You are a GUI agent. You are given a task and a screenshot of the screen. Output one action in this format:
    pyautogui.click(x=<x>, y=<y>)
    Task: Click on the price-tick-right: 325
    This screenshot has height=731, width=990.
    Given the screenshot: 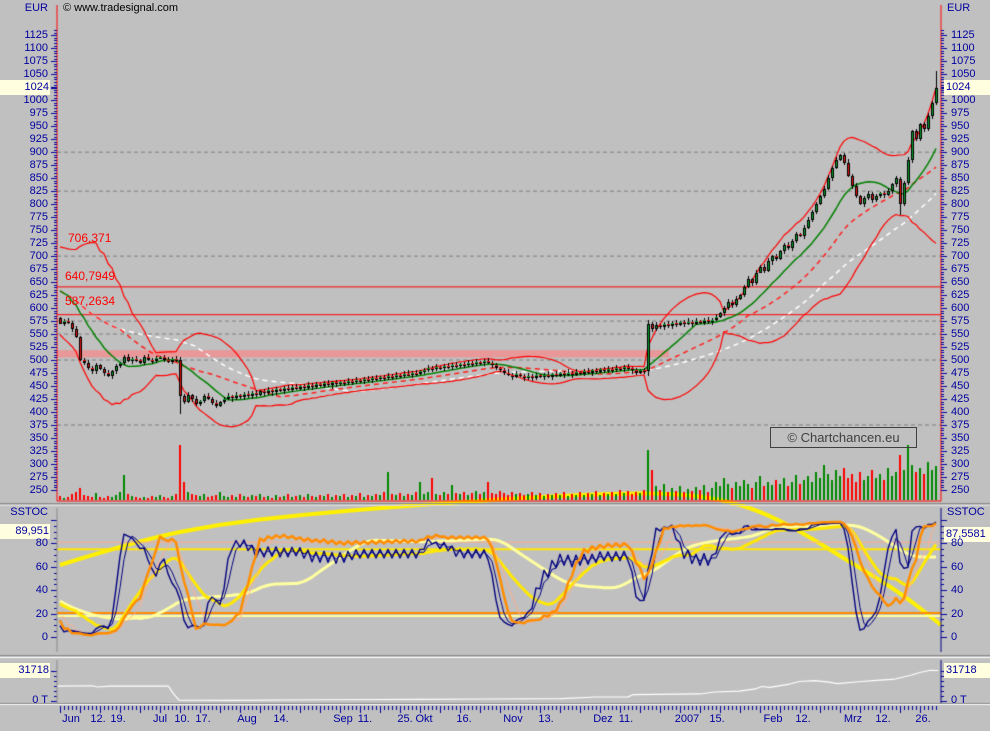 What is the action you would take?
    pyautogui.click(x=960, y=450)
    